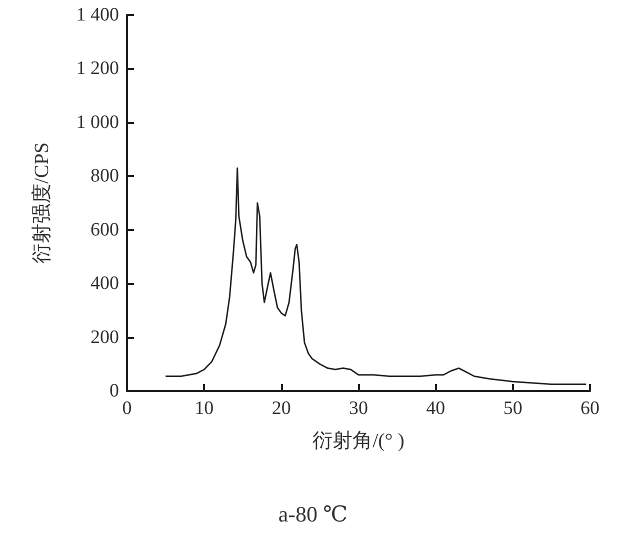  Describe the element at coordinates (104, 229) in the screenshot. I see `y-tick-label: 600` at that location.